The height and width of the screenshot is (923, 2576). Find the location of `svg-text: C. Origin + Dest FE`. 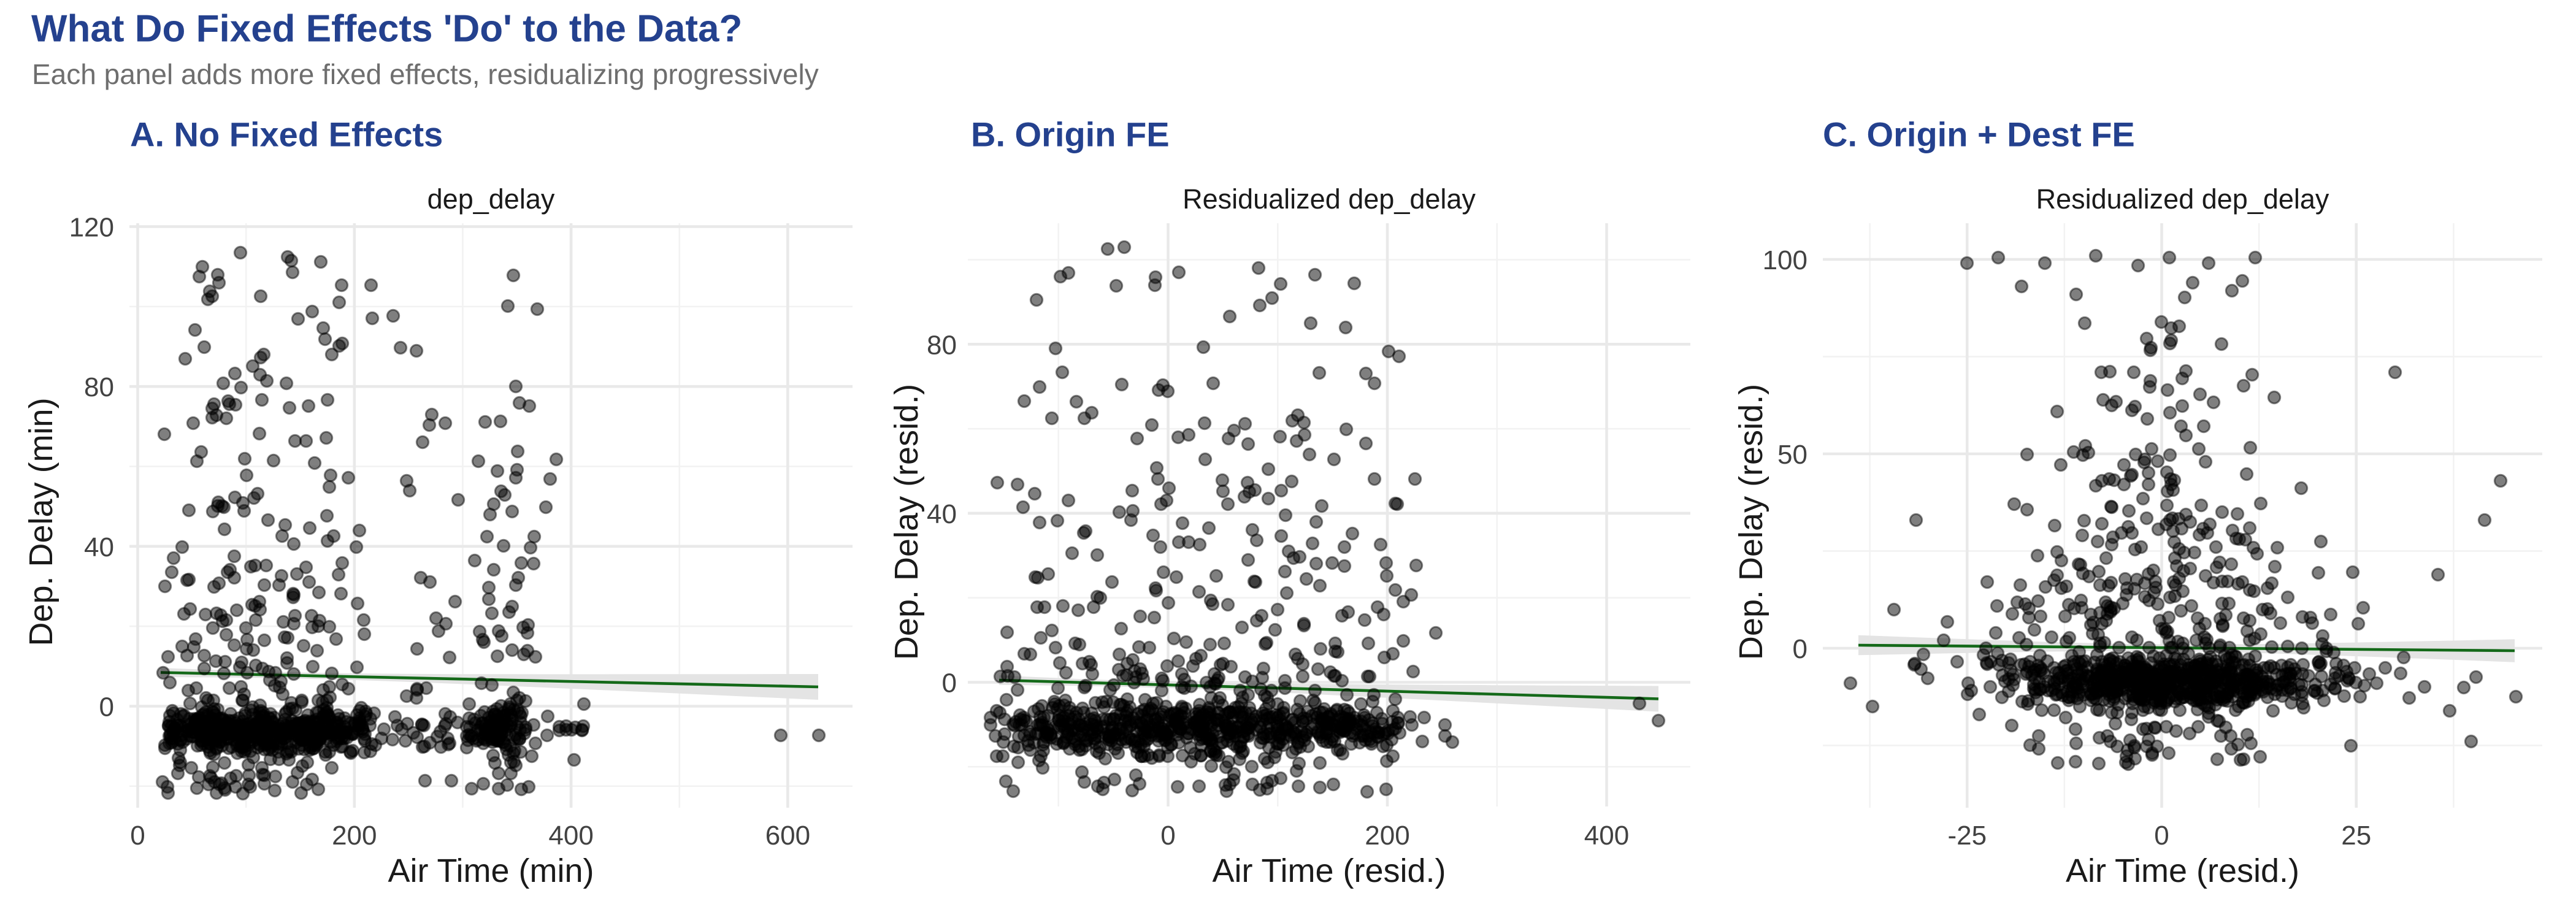

svg-text: C. Origin + Dest FE is located at coordinates (1979, 134).